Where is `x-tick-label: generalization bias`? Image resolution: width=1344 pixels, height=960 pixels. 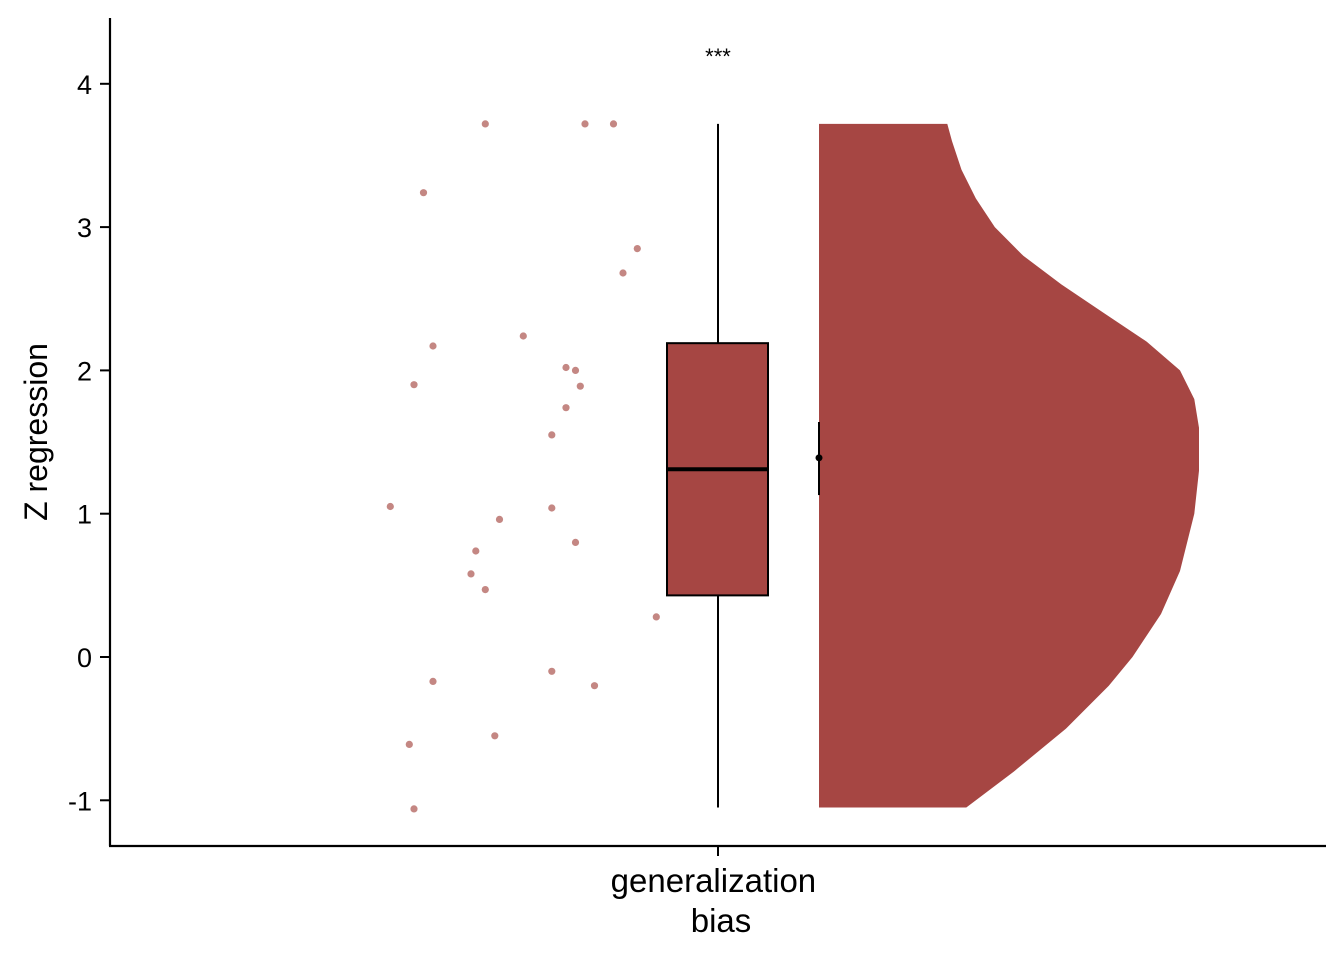 x-tick-label: generalization bias is located at coordinates (718, 900).